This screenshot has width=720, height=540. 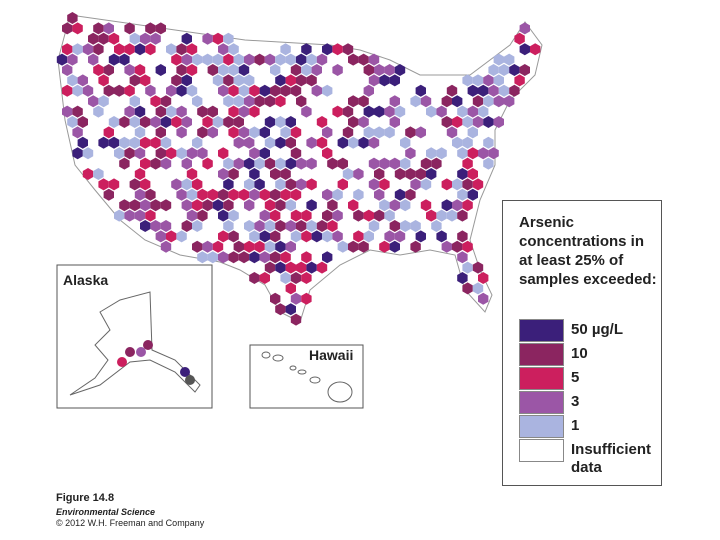 I want to click on caption-copyright: © 2012 W.H. Freeman and Company, so click(x=130, y=523).